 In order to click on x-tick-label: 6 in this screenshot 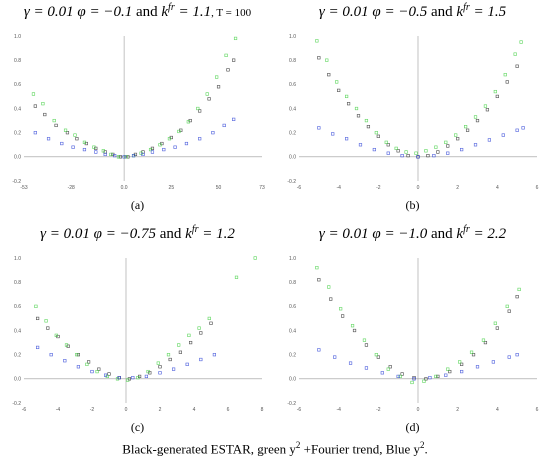, I will do `click(228, 410)`.